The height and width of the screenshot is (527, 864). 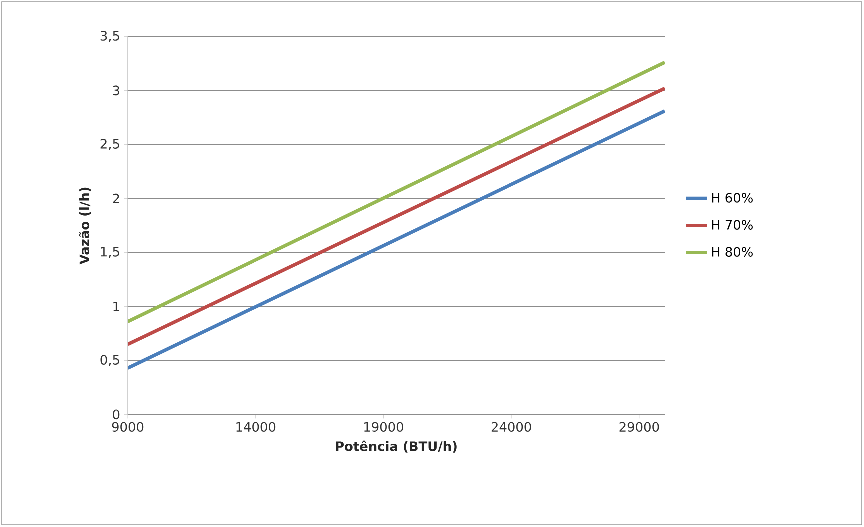 What do you see at coordinates (732, 252) in the screenshot?
I see `legend-label: H 80%` at bounding box center [732, 252].